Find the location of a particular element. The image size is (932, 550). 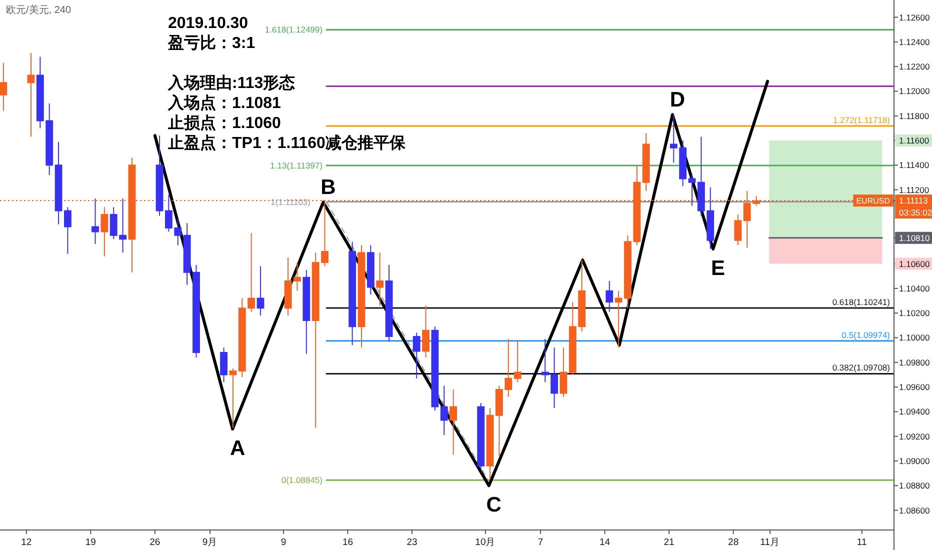

y-tick-label: 1.09200 is located at coordinates (914, 436).